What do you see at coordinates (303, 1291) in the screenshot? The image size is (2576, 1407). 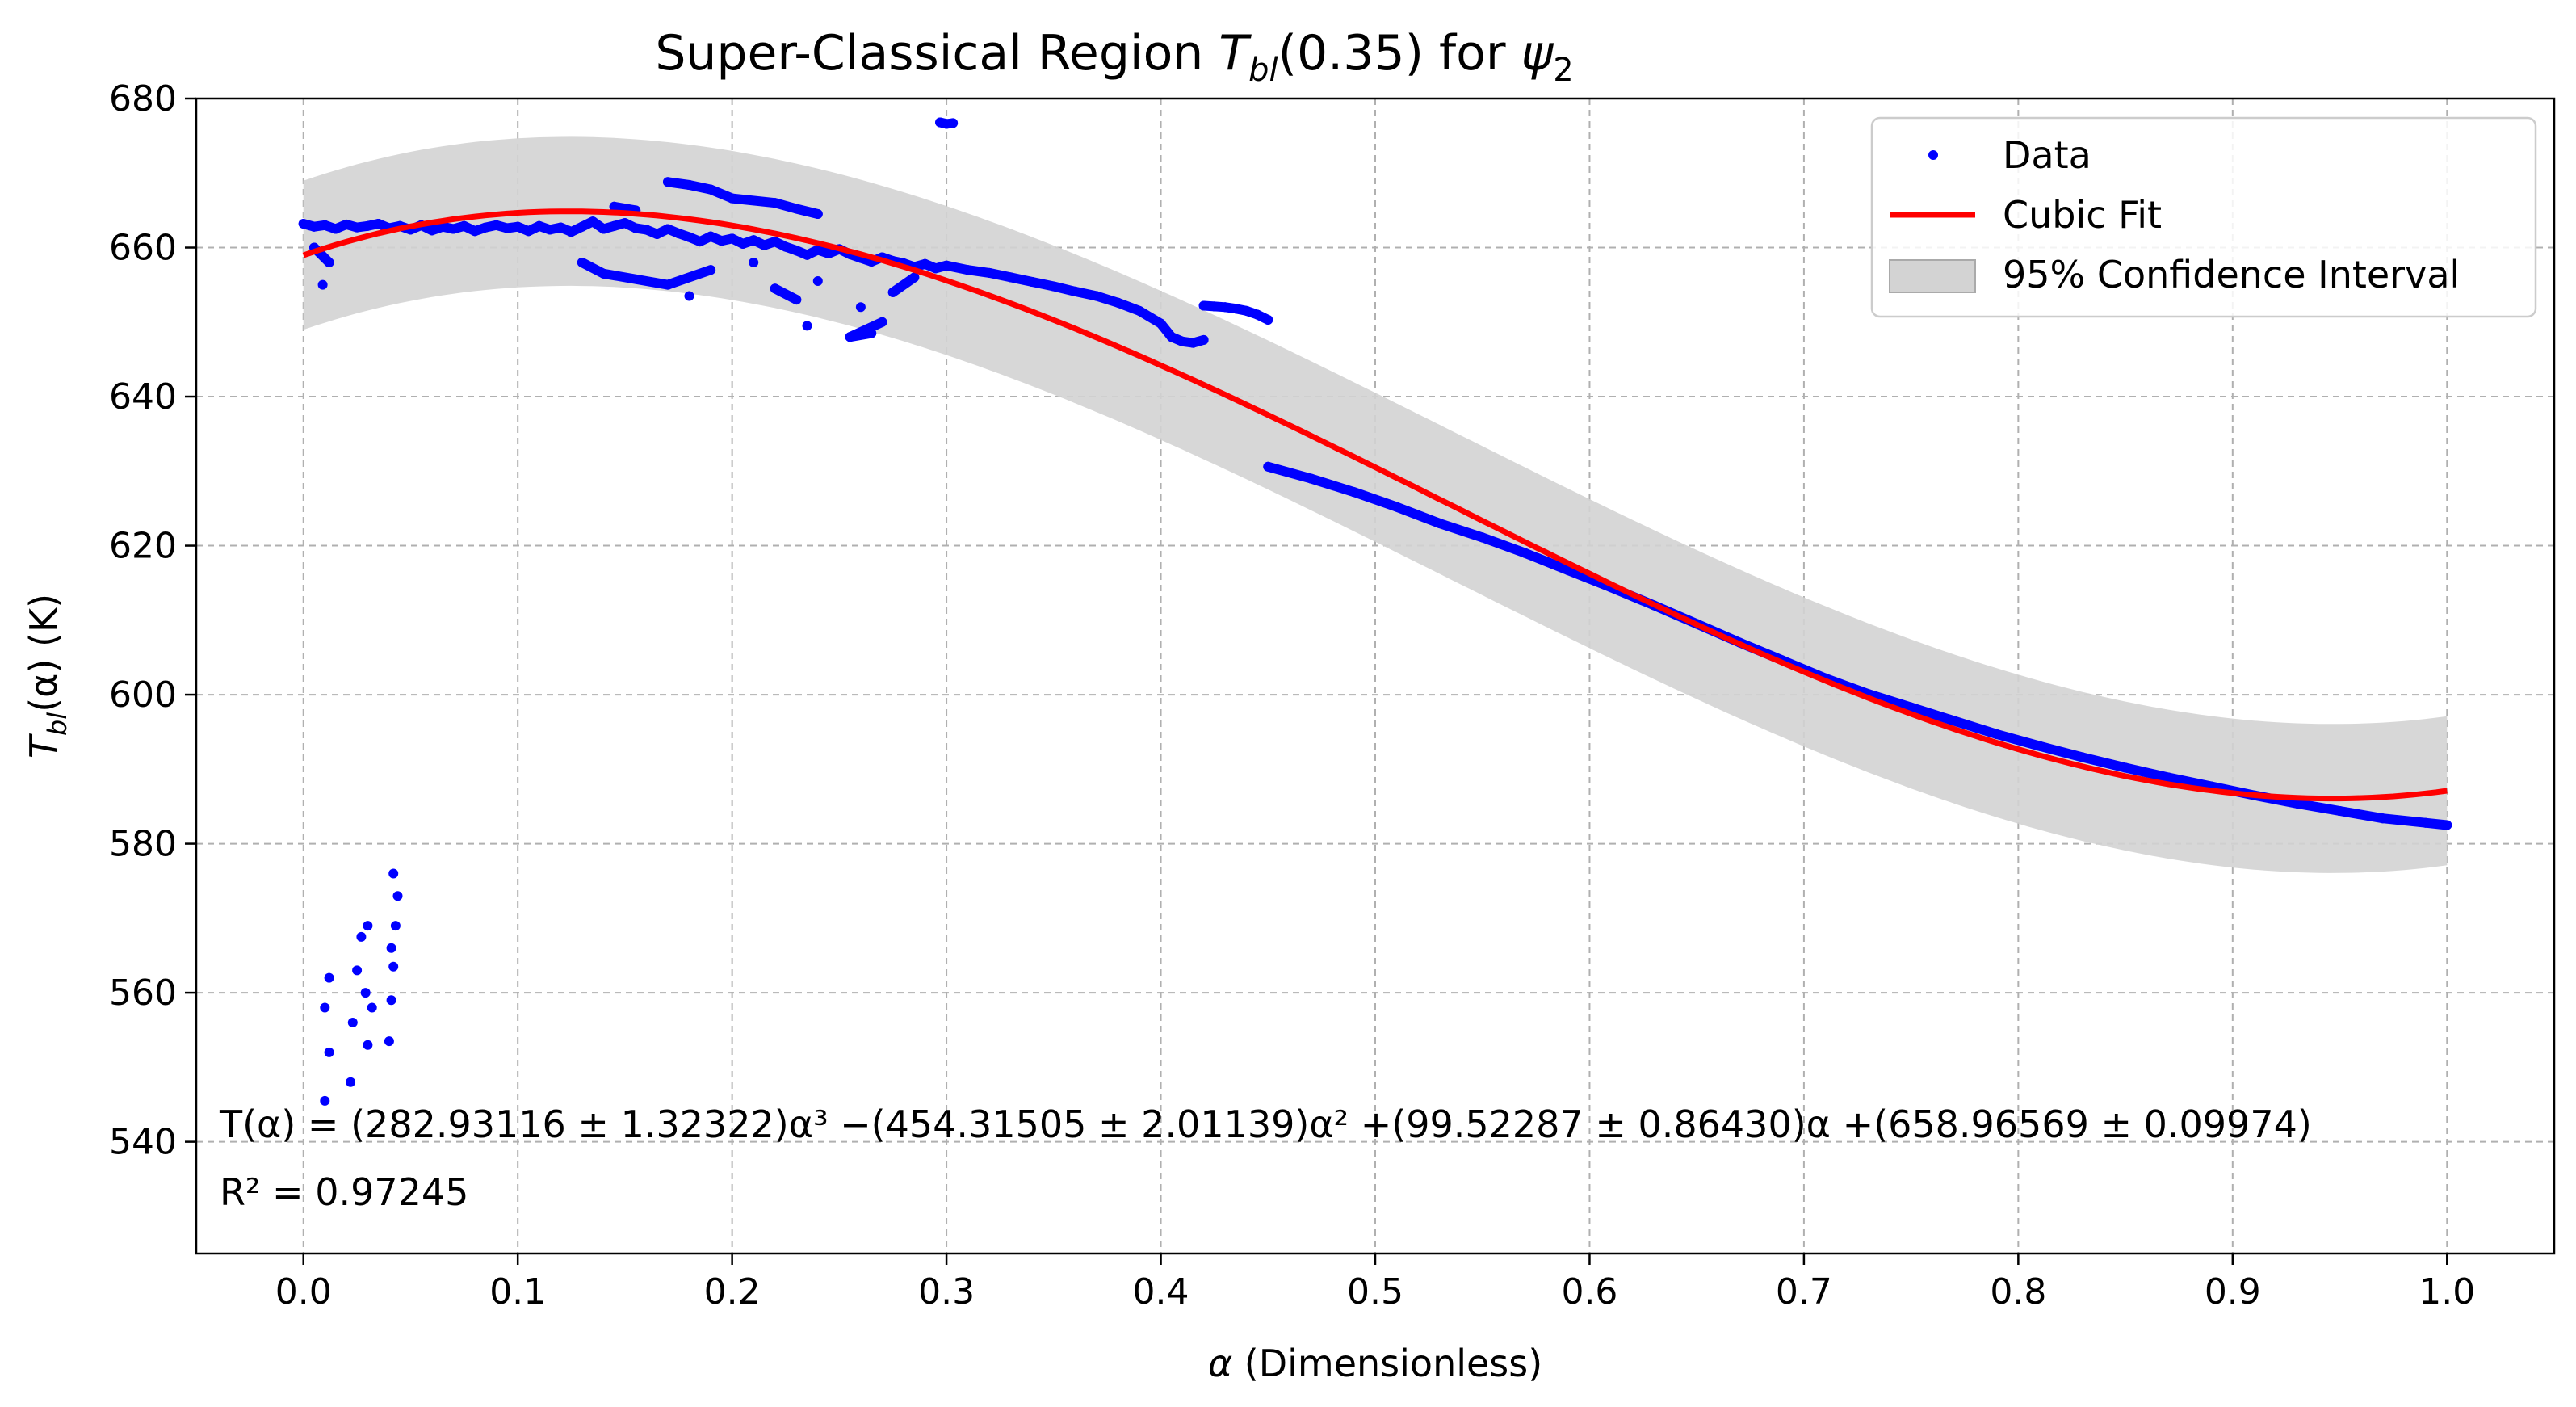 I see `x-tick-label: 0.0` at bounding box center [303, 1291].